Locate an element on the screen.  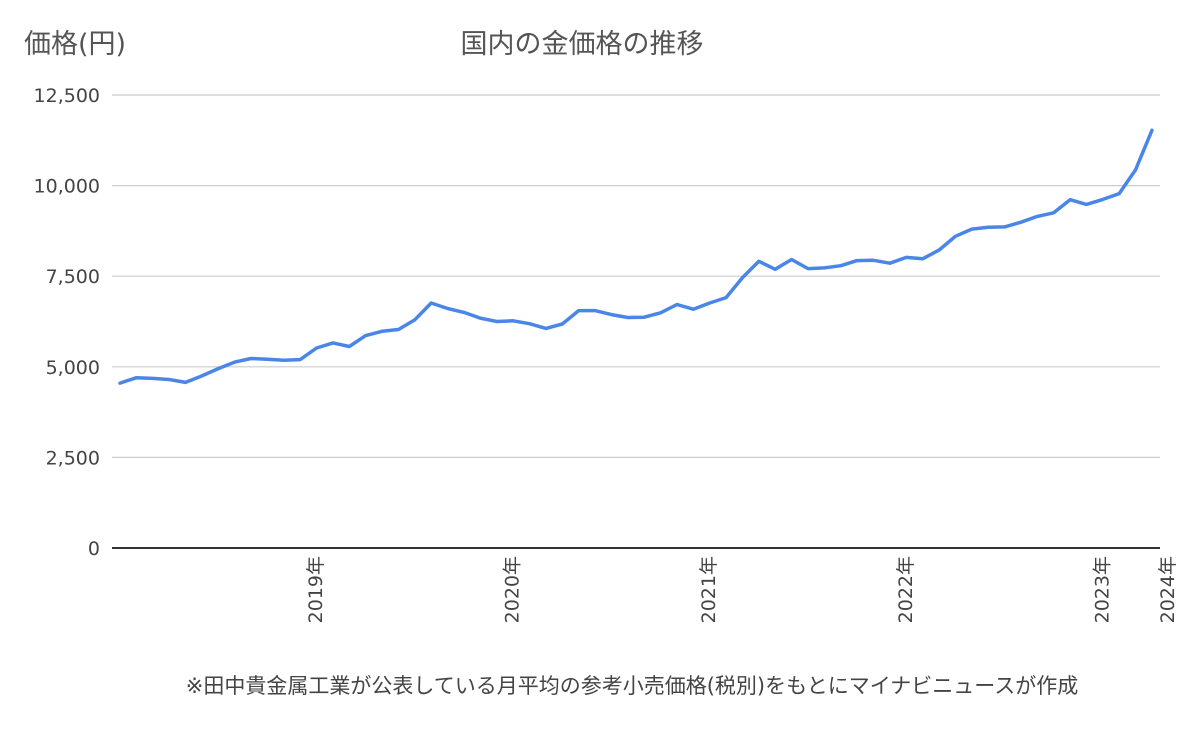
y-tick-label: 0 is located at coordinates (94, 549).